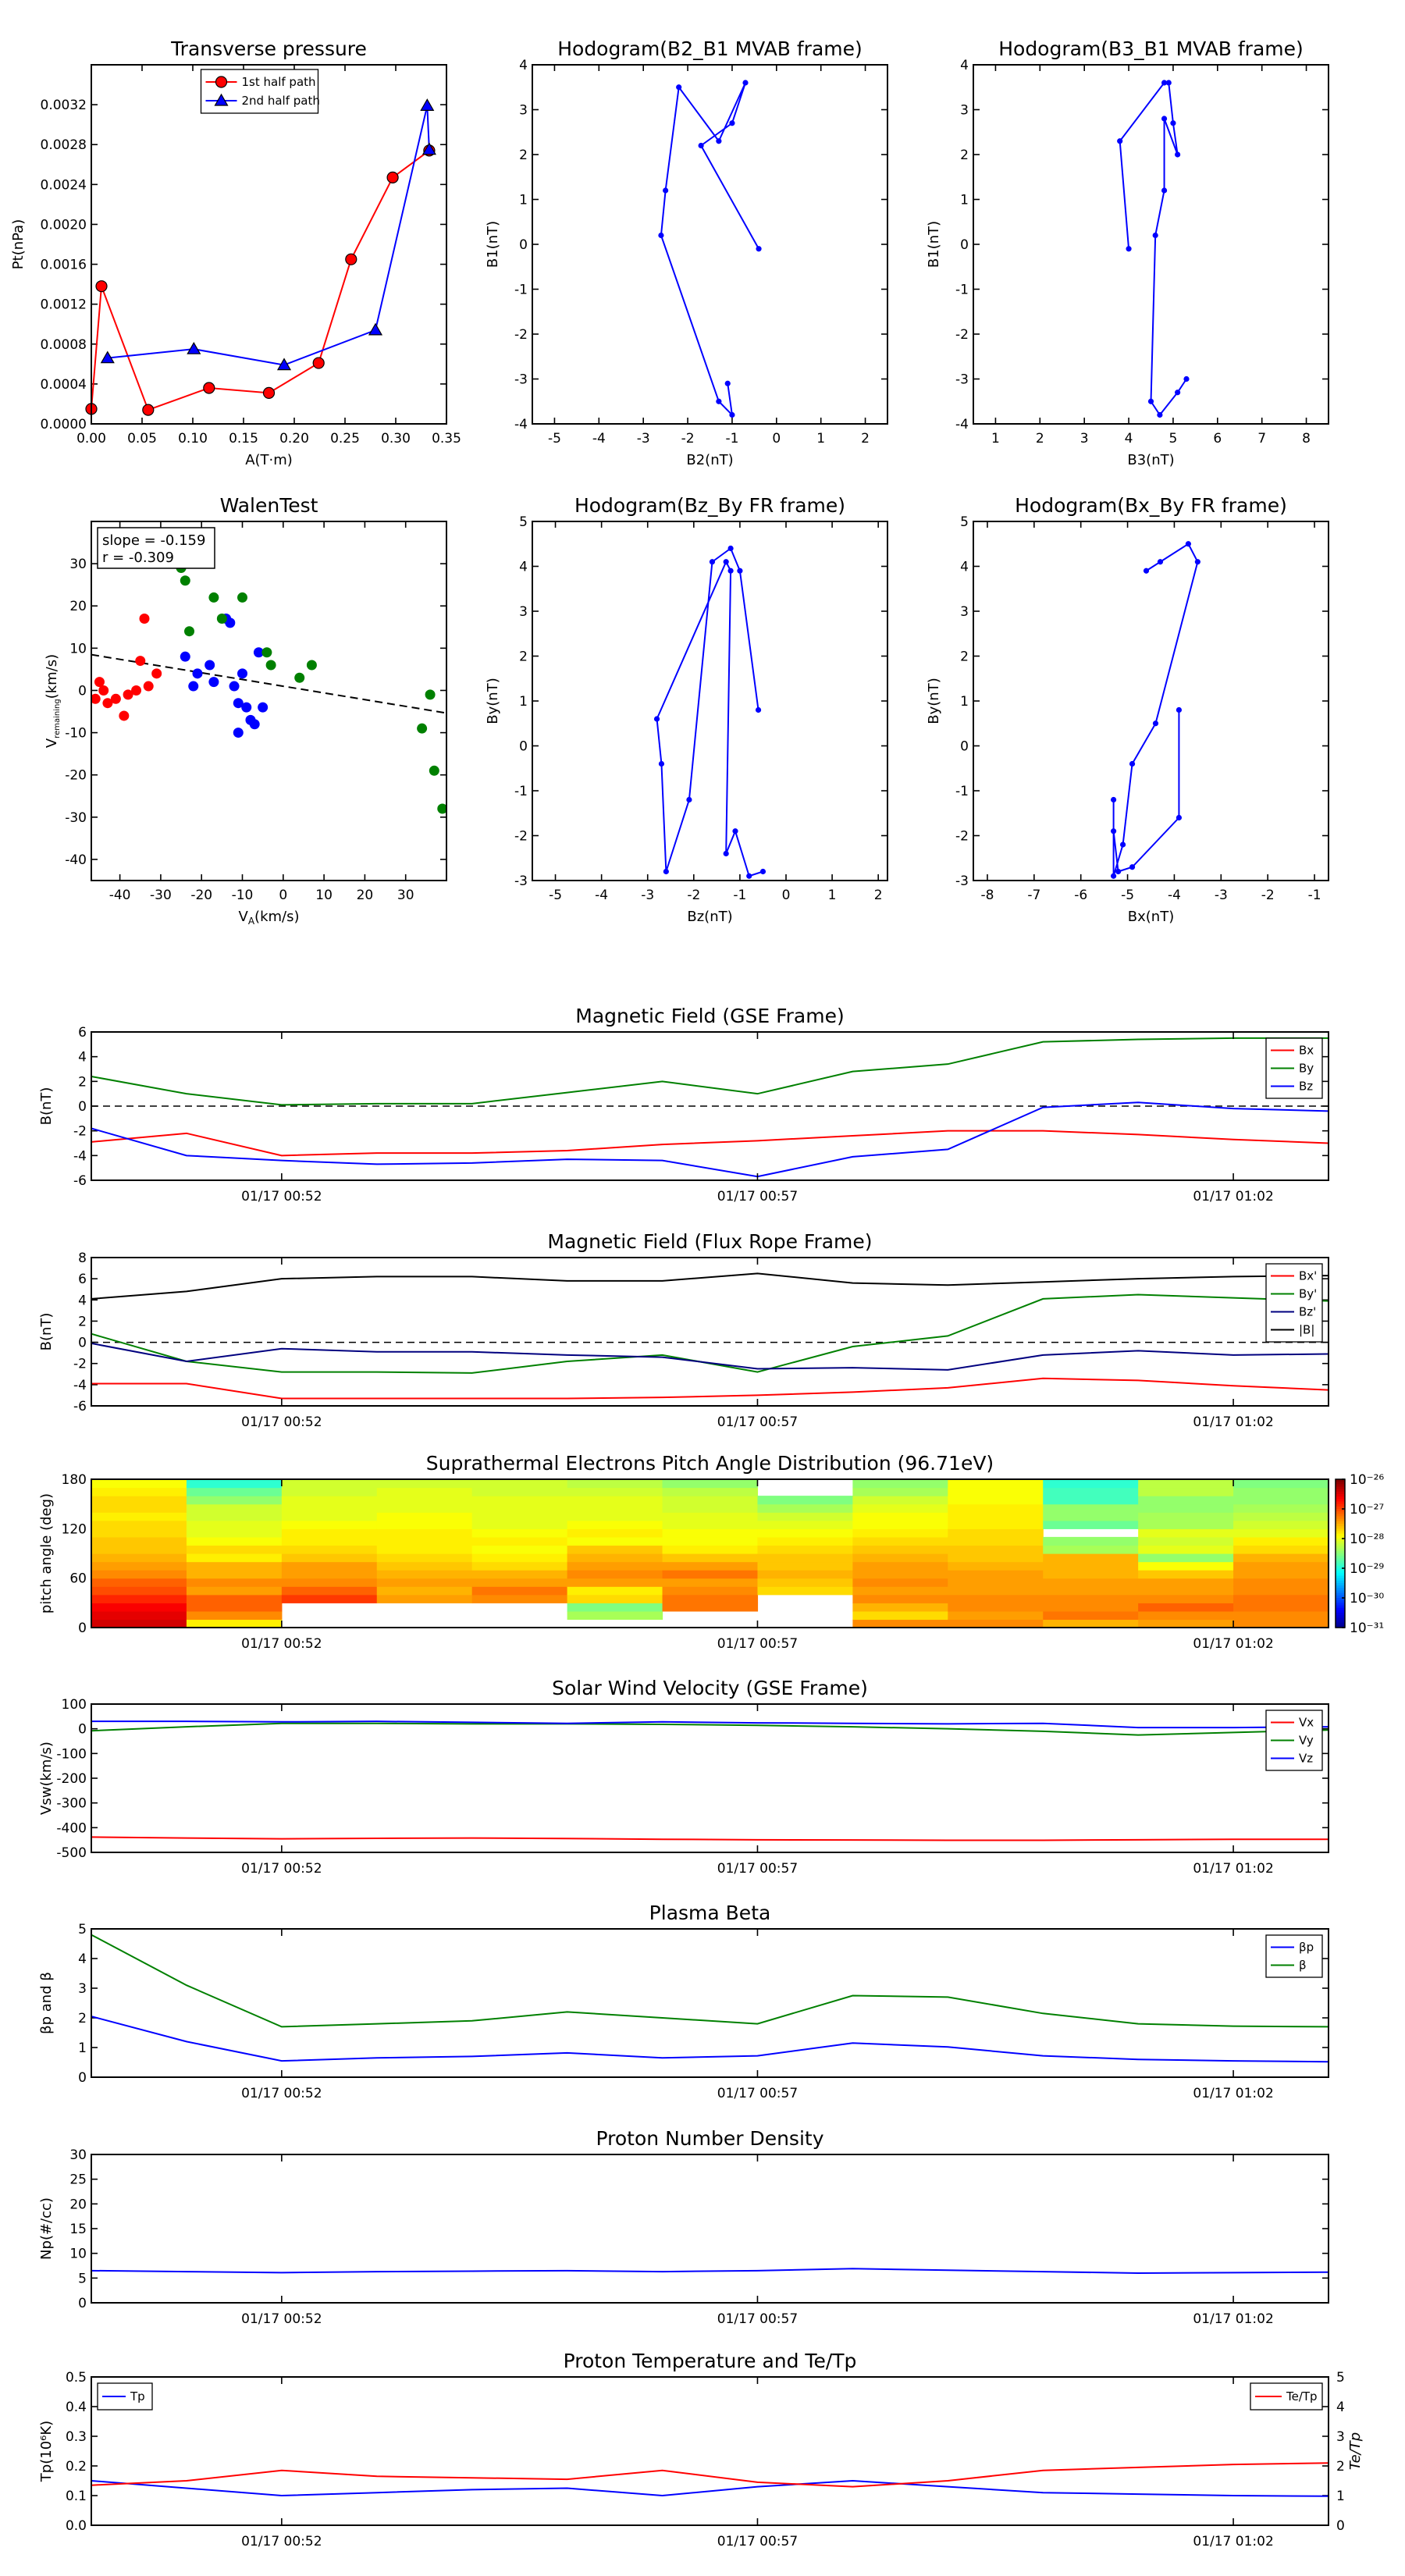 The image size is (1405, 2576). What do you see at coordinates (602, 895) in the screenshot?
I see `hg3-xtick-label: -4` at bounding box center [602, 895].